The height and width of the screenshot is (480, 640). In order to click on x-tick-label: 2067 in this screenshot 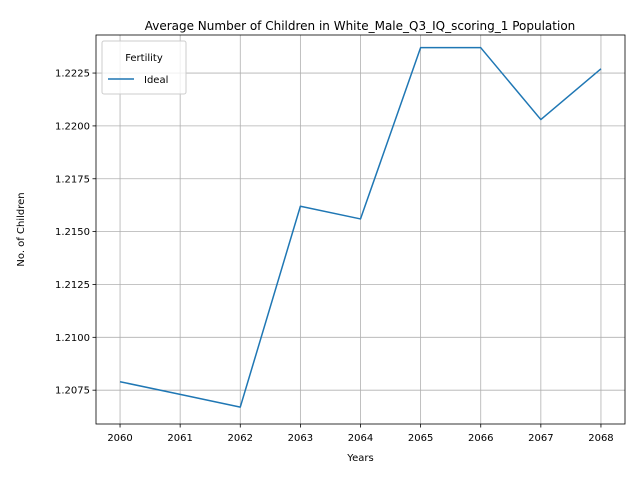, I will do `click(540, 438)`.